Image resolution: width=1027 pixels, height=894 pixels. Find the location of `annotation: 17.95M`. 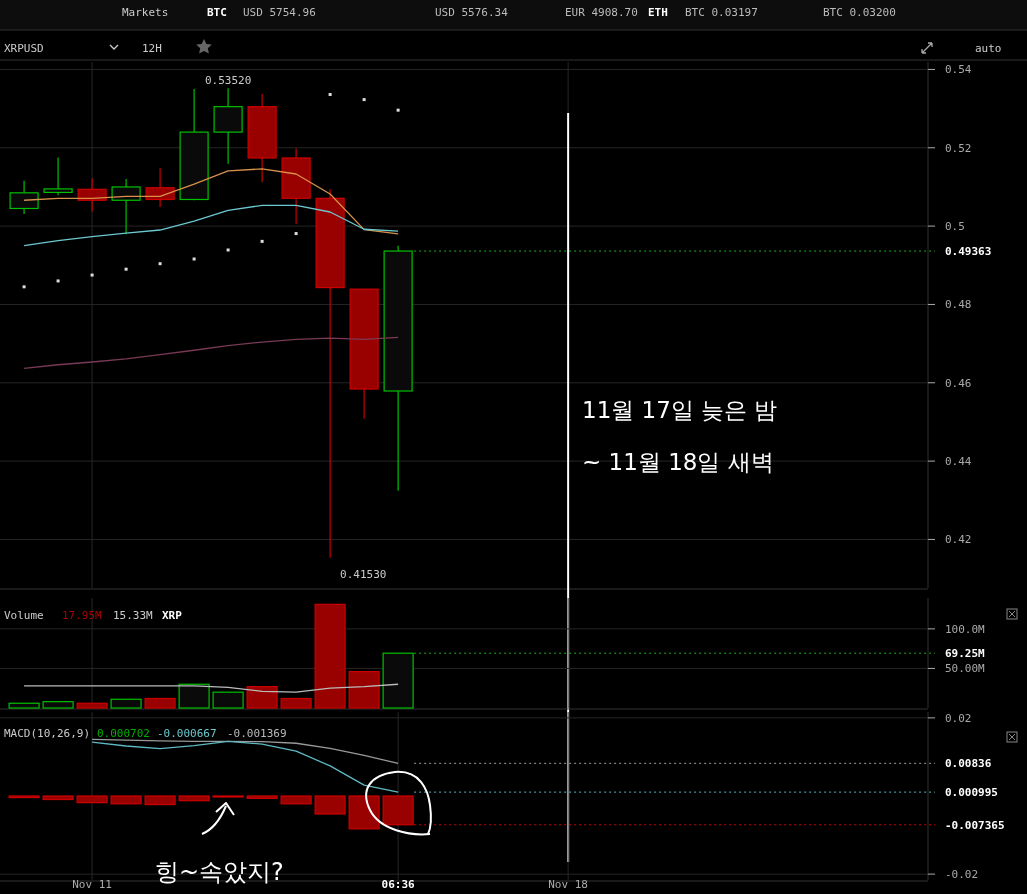

annotation: 17.95M is located at coordinates (82, 615).